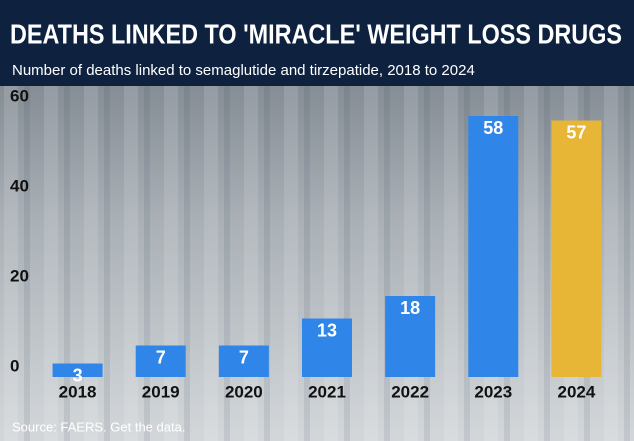  I want to click on y-tick-label: 60, so click(19, 95).